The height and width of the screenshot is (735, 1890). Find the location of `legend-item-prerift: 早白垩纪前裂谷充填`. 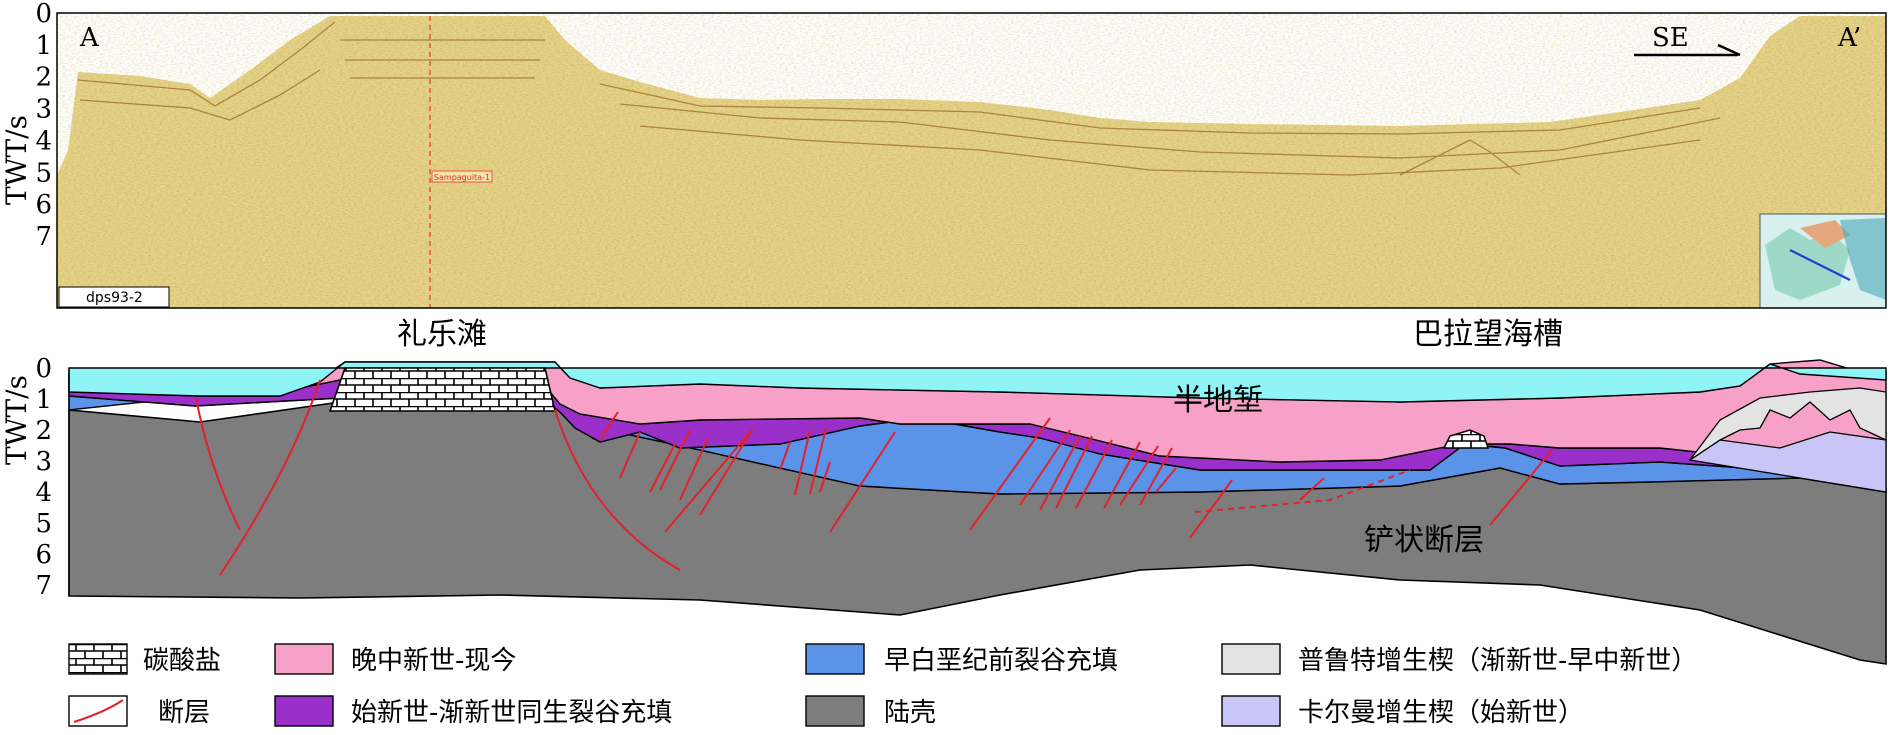

legend-item-prerift: 早白垩纪前裂谷充填 is located at coordinates (961, 659).